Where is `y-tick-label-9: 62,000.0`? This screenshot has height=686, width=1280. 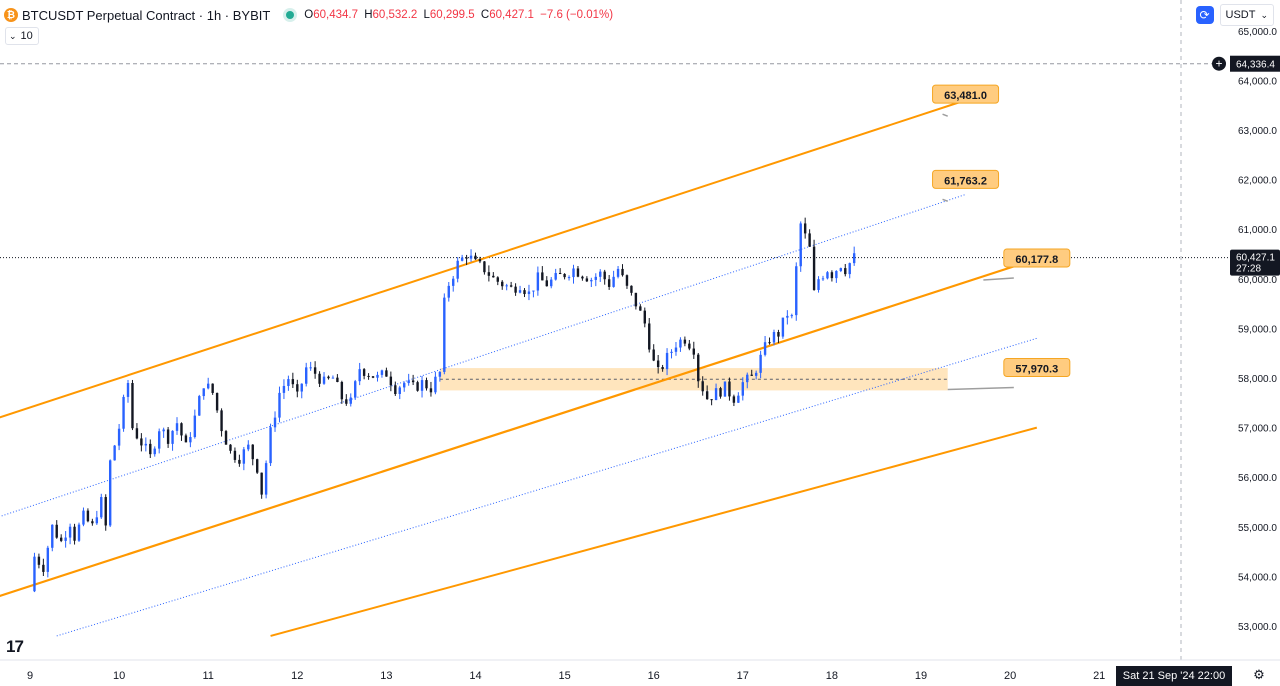
y-tick-label-9: 62,000.0 is located at coordinates (1257, 181).